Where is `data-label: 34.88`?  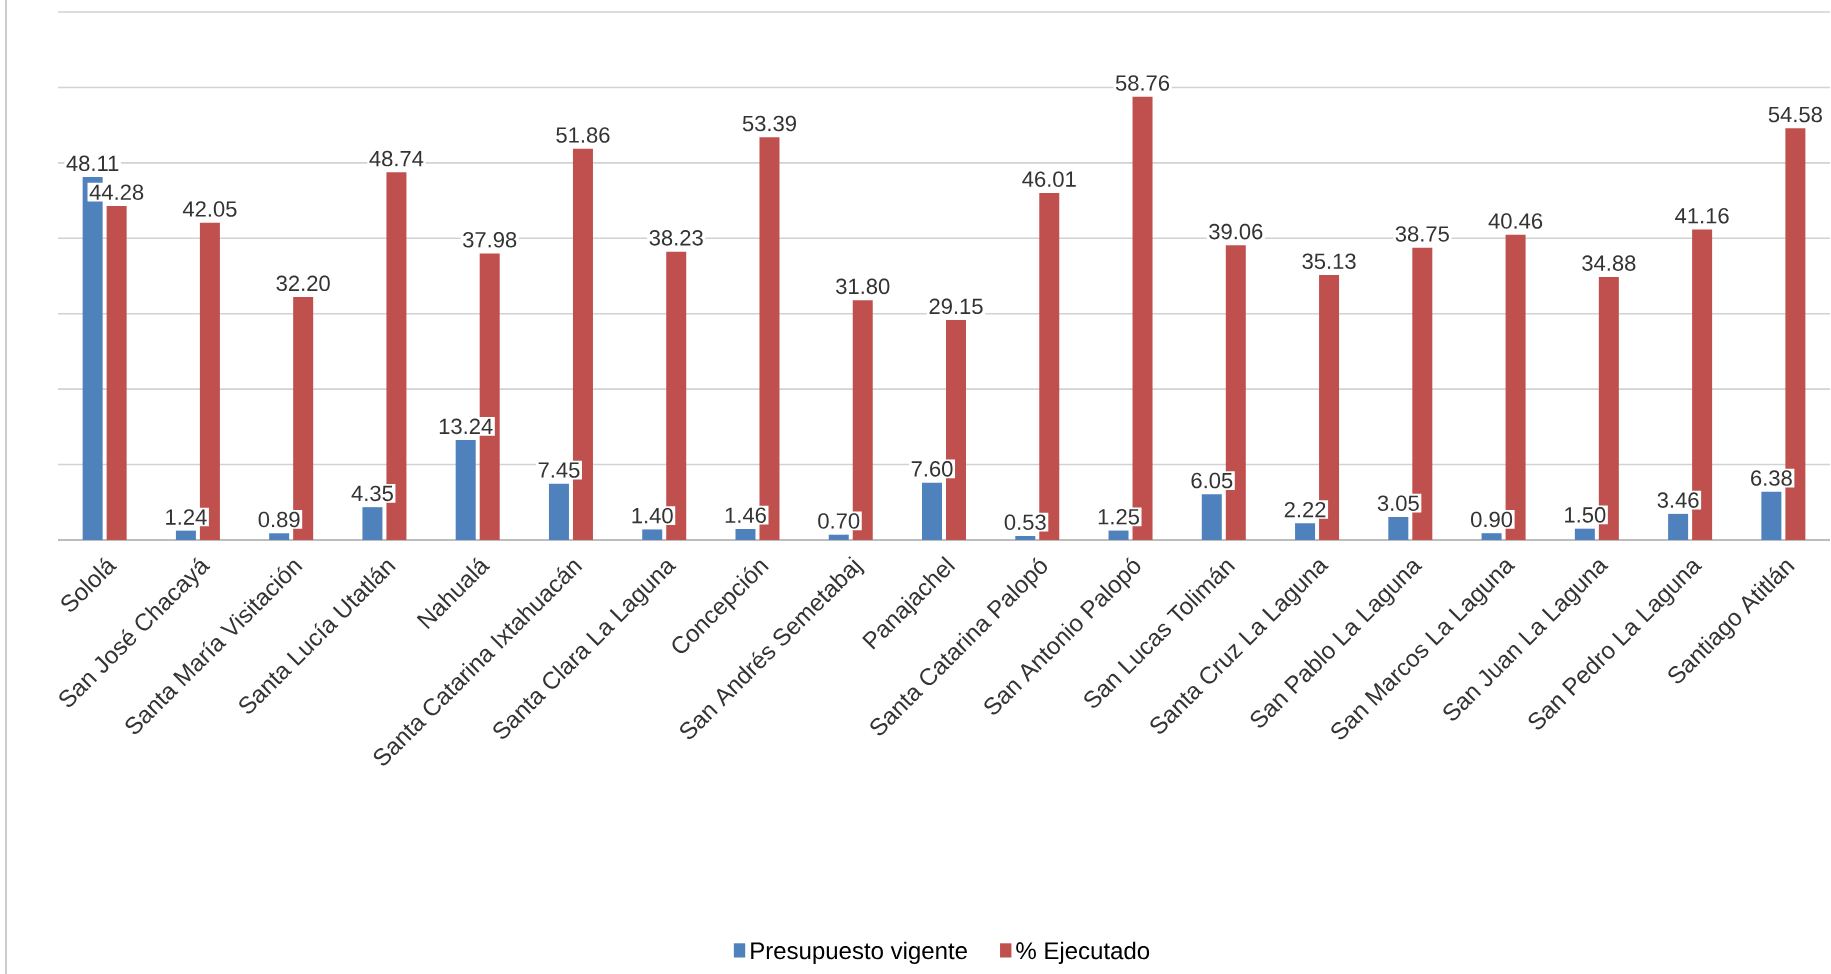
data-label: 34.88 is located at coordinates (1609, 263).